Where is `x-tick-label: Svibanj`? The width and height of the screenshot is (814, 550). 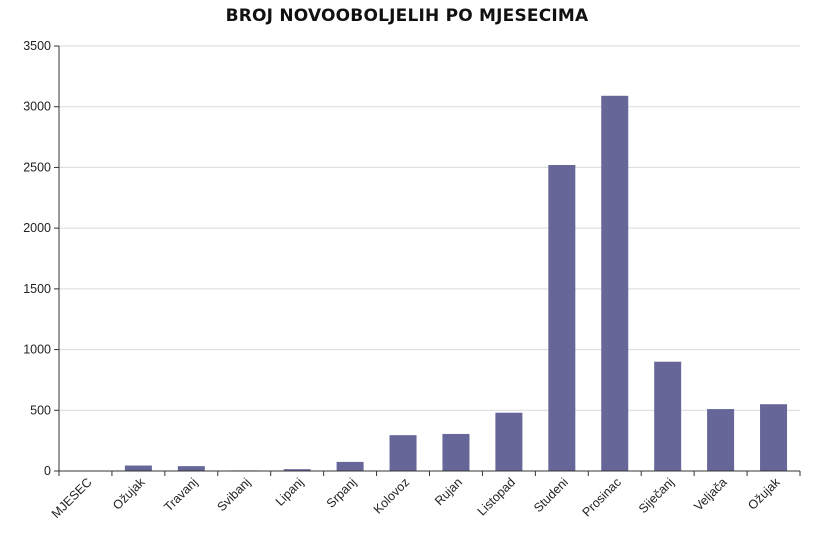
x-tick-label: Svibanj is located at coordinates (233, 494).